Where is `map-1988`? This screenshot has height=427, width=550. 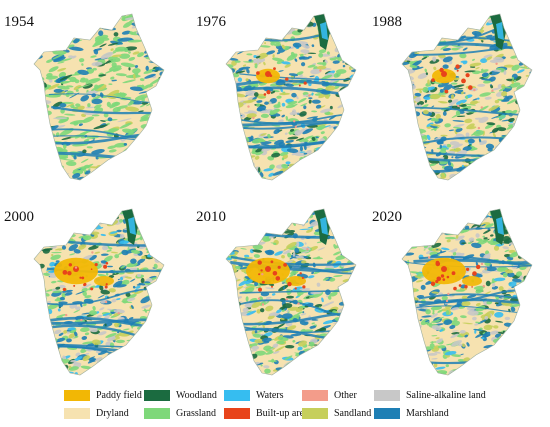
map-1988 is located at coordinates (467, 97).